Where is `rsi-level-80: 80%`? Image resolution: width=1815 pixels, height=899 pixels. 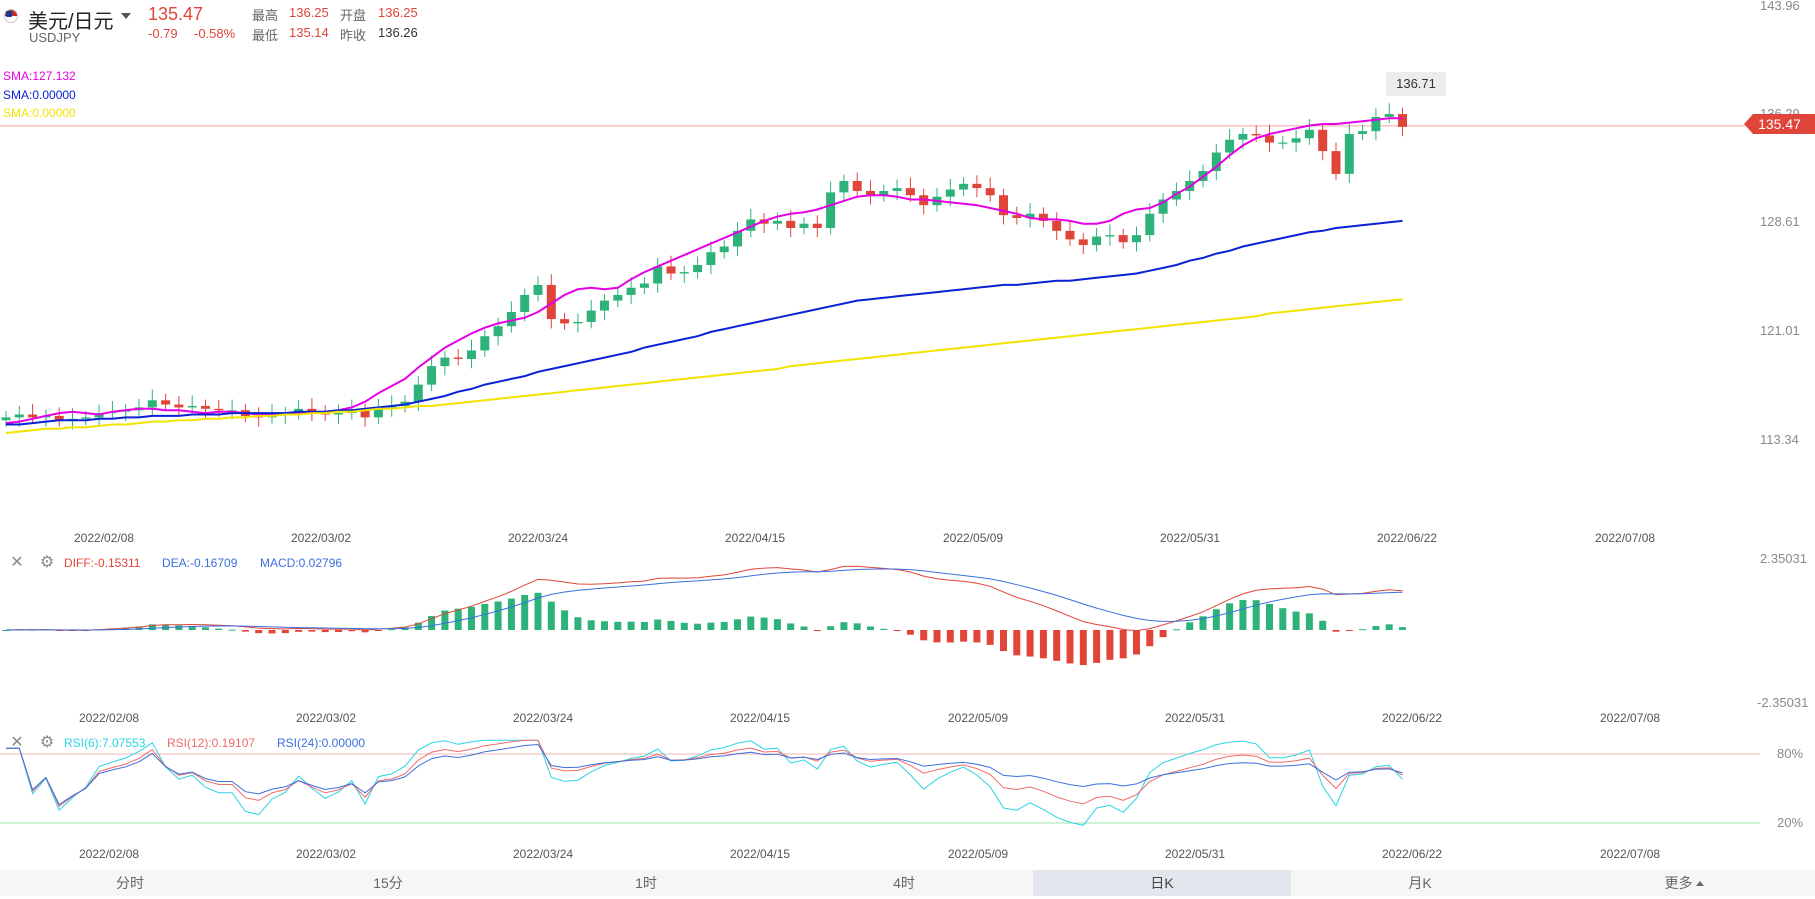
rsi-level-80: 80% is located at coordinates (1790, 753).